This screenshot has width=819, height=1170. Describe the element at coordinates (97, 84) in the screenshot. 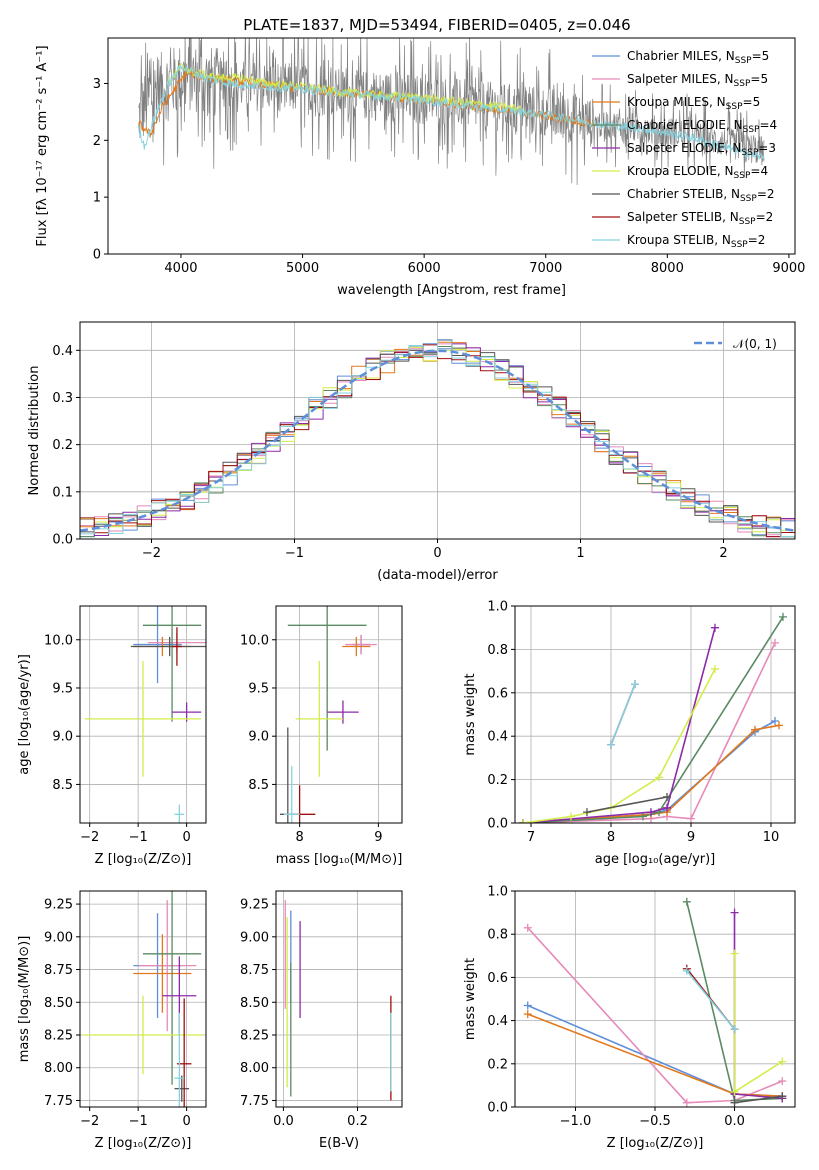

I see `y-tick-label: 3` at that location.